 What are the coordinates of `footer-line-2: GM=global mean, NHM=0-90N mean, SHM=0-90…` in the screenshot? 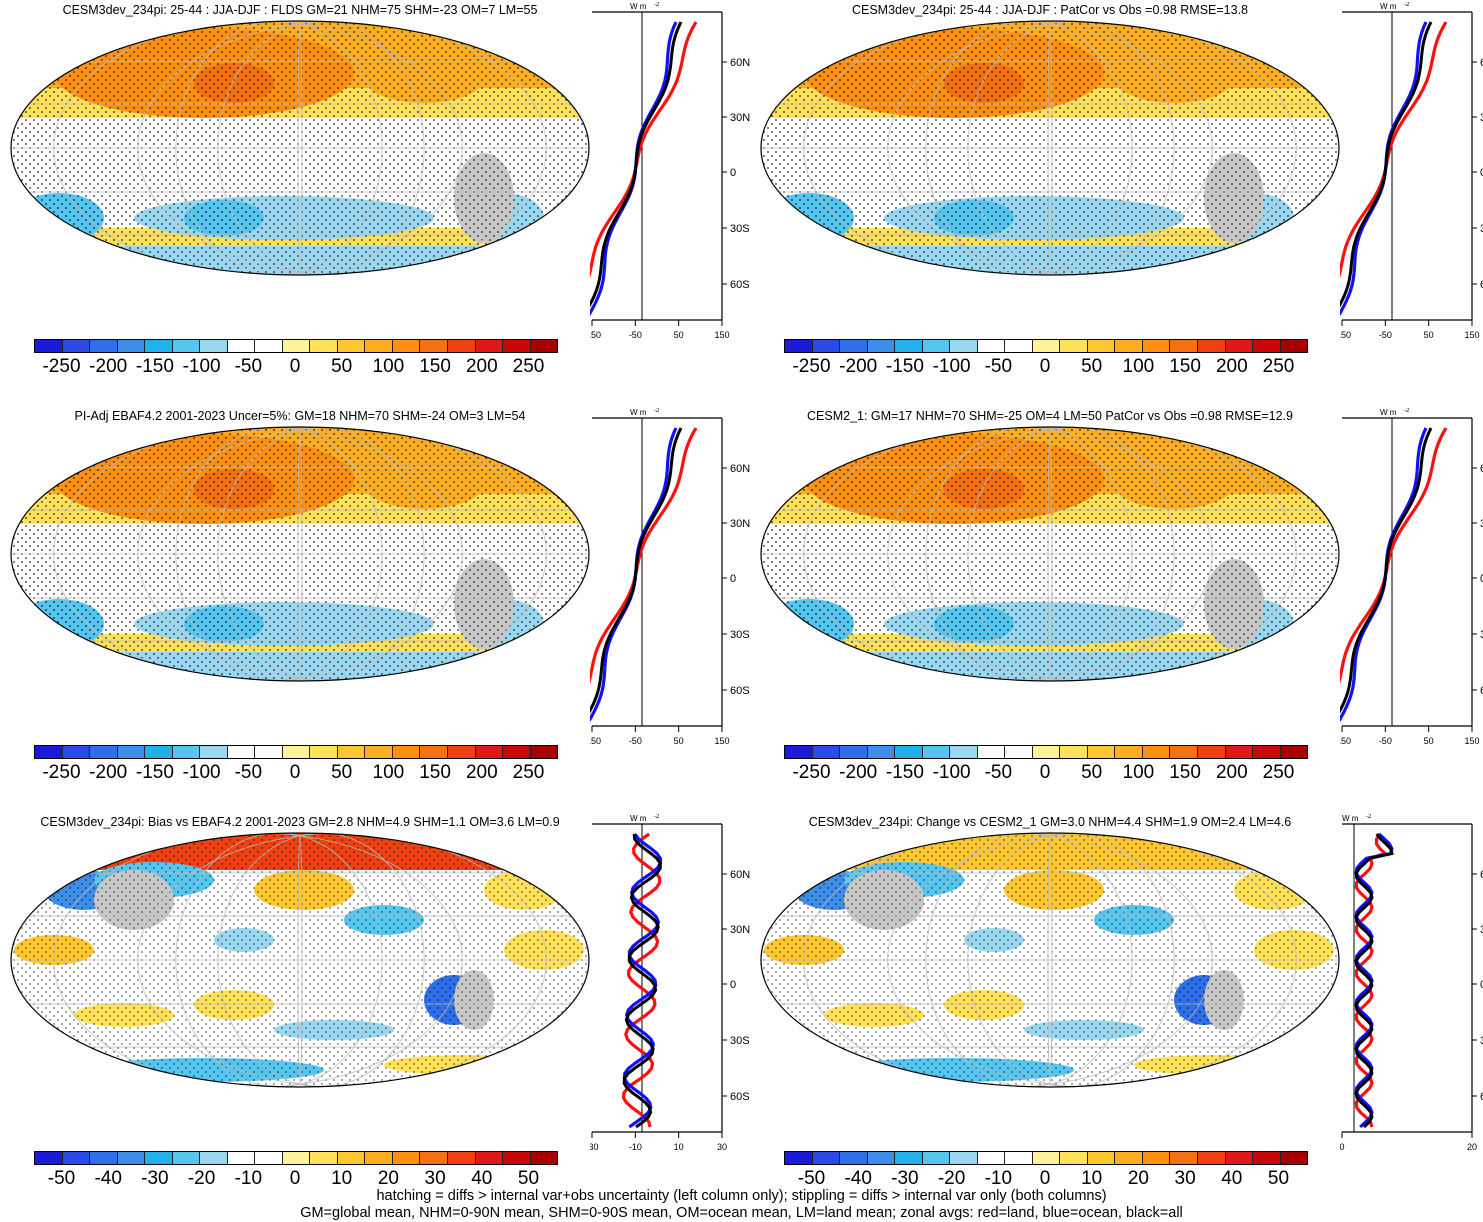 It's located at (741, 1213).